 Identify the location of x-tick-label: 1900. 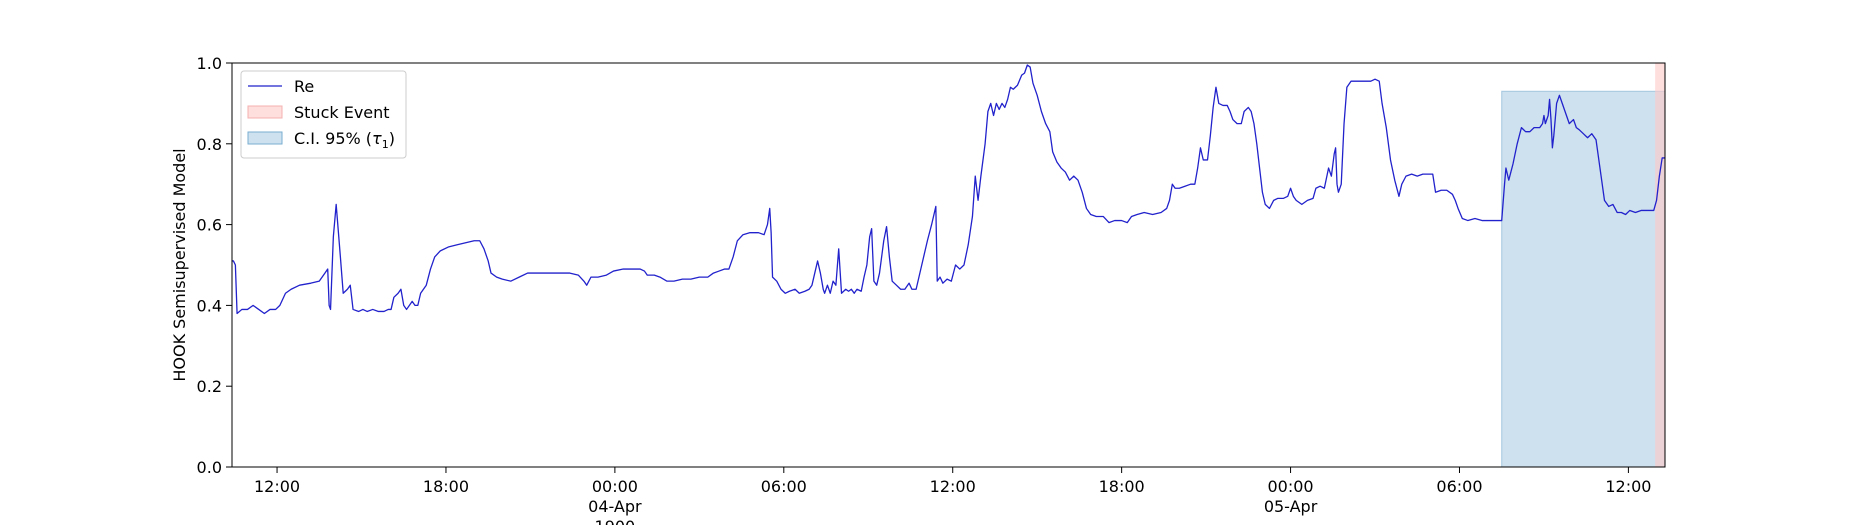
(615, 521).